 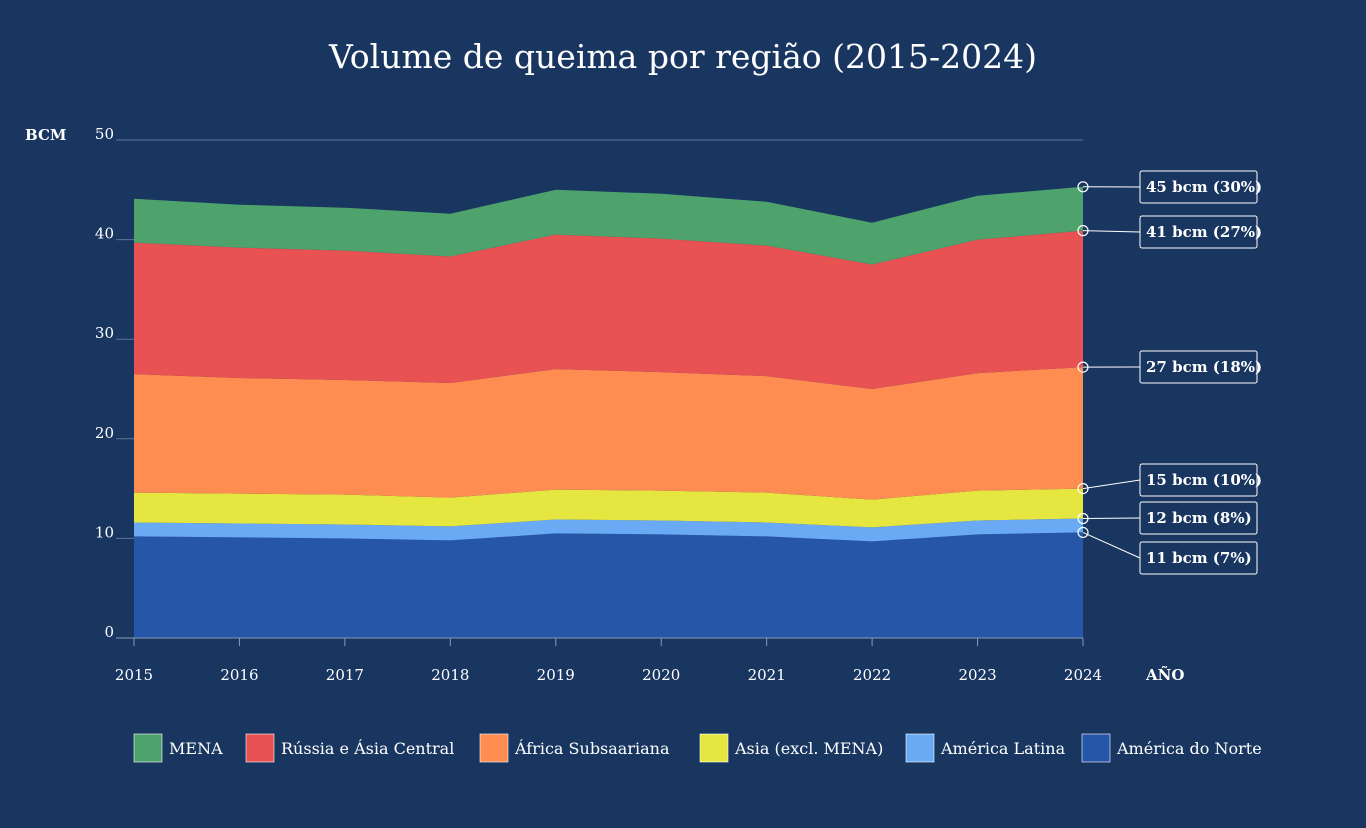 I want to click on legend-label: África Subsaariana, so click(x=592, y=748).